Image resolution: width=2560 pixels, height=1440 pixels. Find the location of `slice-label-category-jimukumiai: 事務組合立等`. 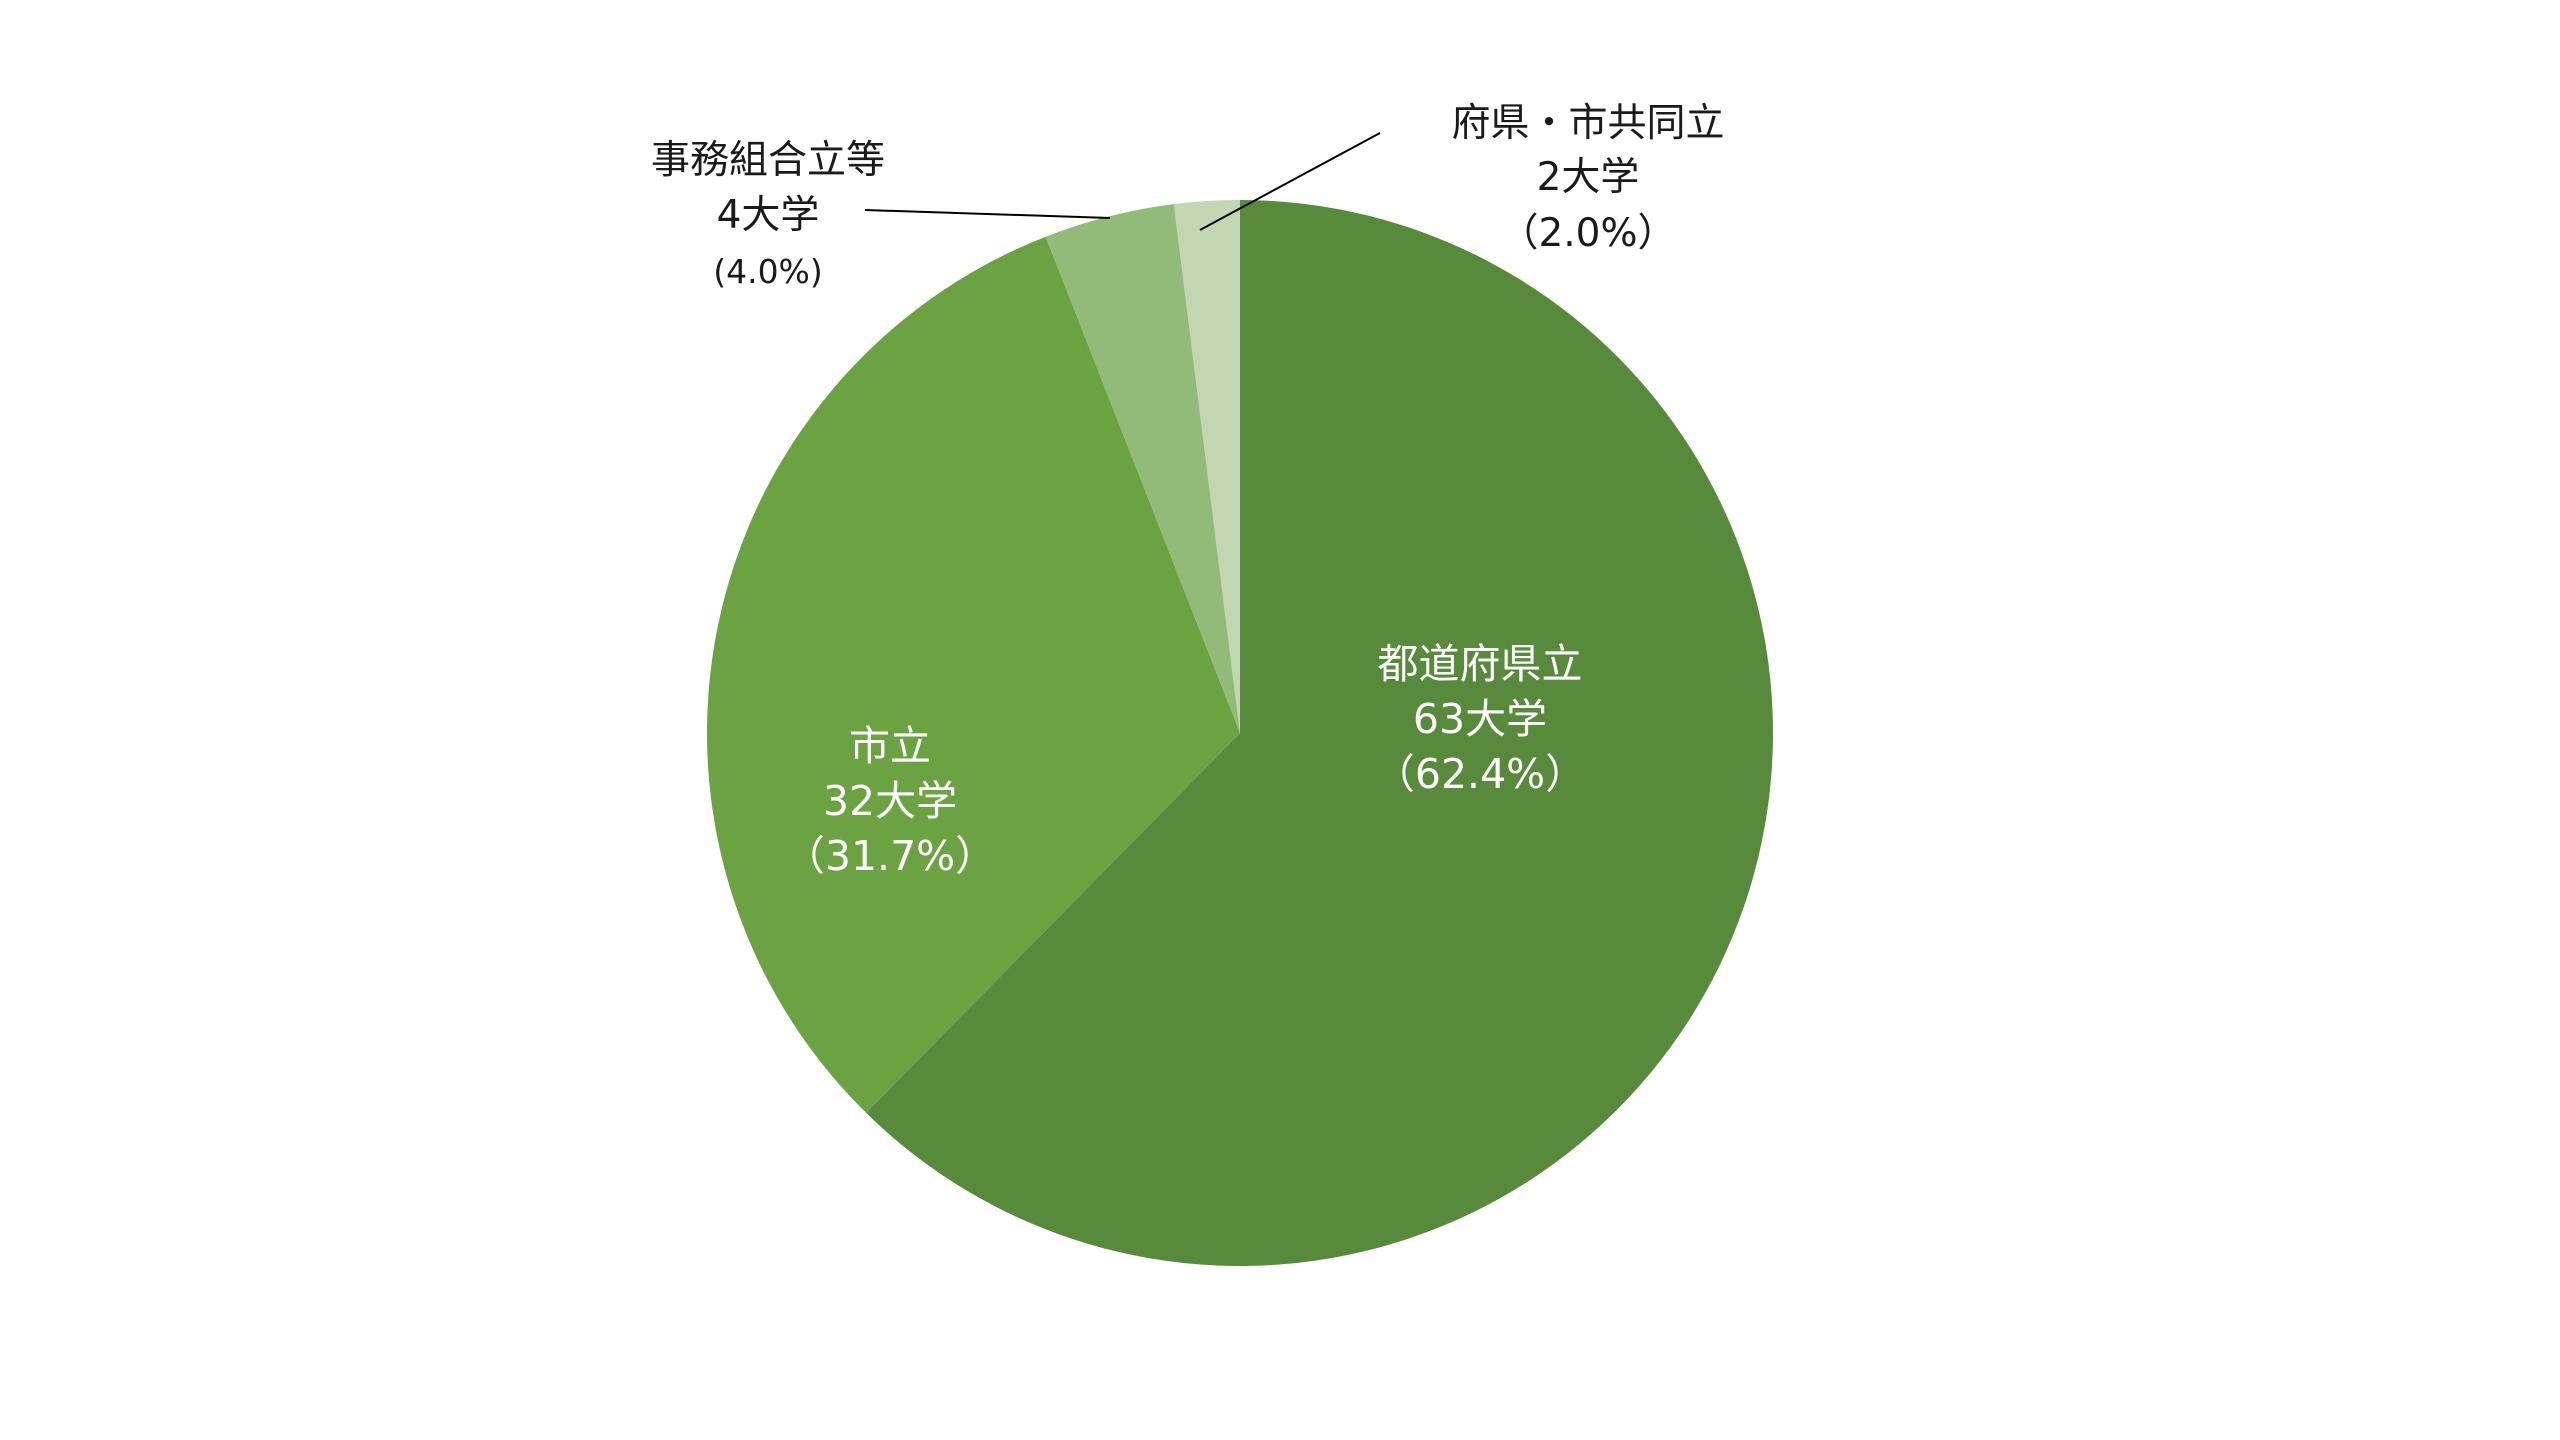

slice-label-category-jimukumiai: 事務組合立等 is located at coordinates (768, 160).